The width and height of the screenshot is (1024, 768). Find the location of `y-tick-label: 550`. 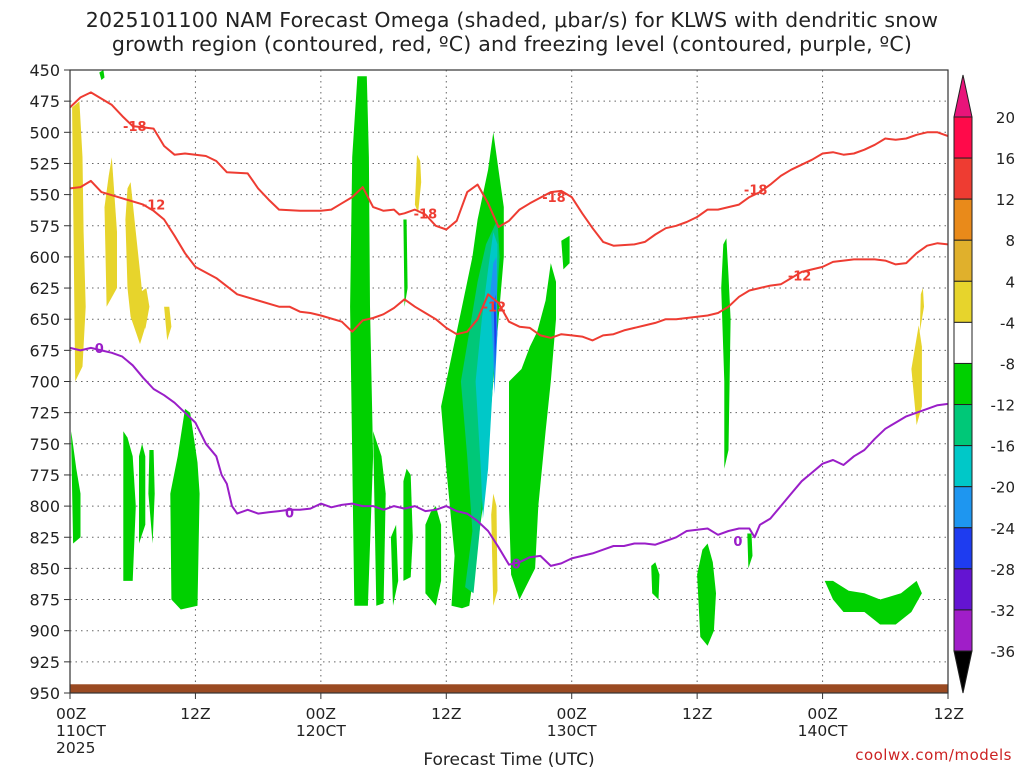

y-tick-label: 550 is located at coordinates (44, 195).